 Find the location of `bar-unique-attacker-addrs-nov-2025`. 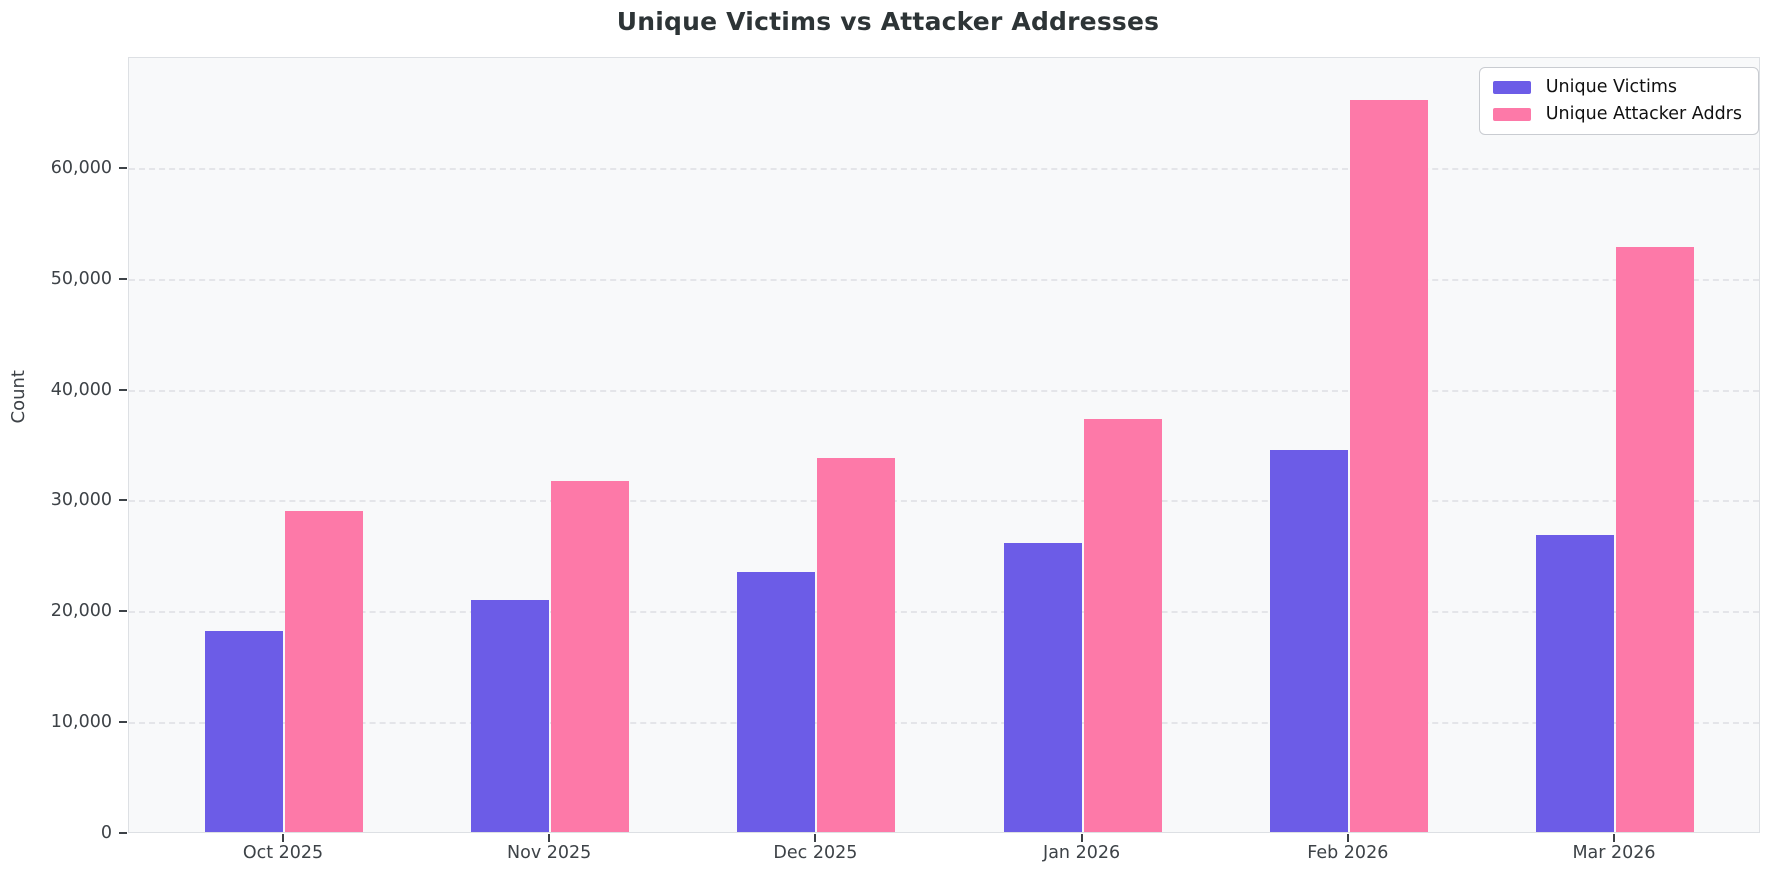

bar-unique-attacker-addrs-nov-2025 is located at coordinates (590, 656).